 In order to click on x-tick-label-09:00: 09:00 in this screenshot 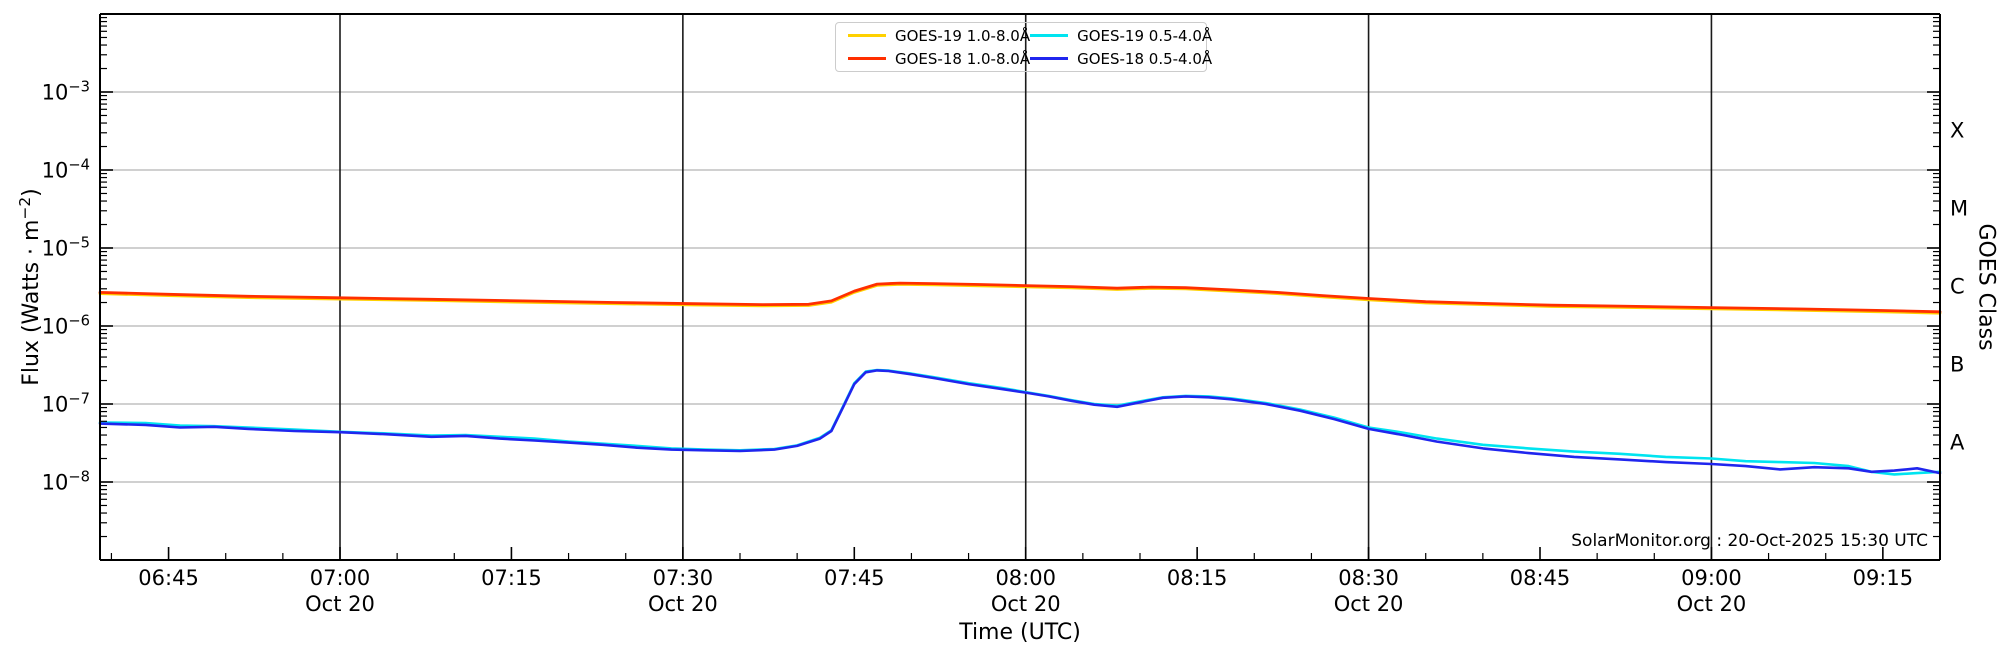, I will do `click(1711, 578)`.